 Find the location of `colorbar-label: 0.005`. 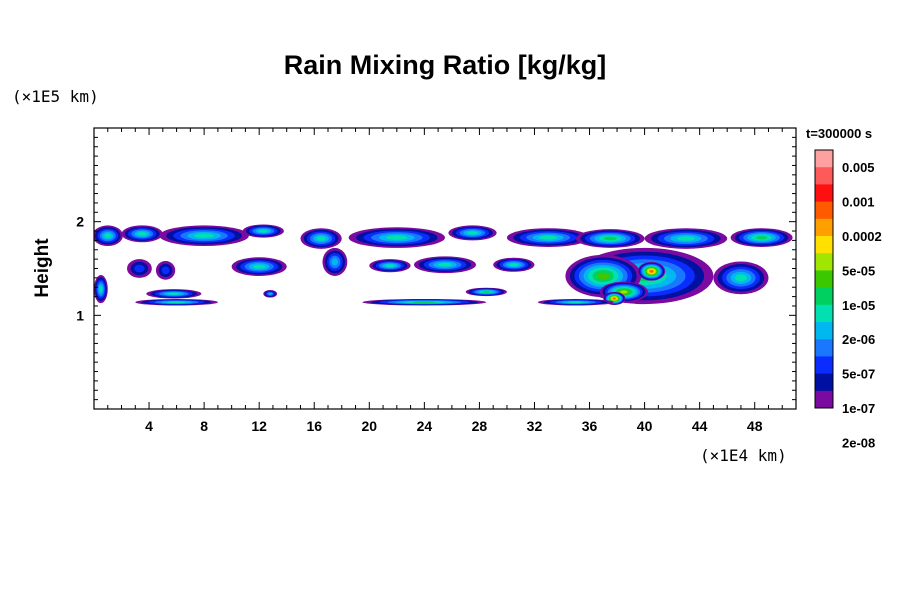

colorbar-label: 0.005 is located at coordinates (858, 167).